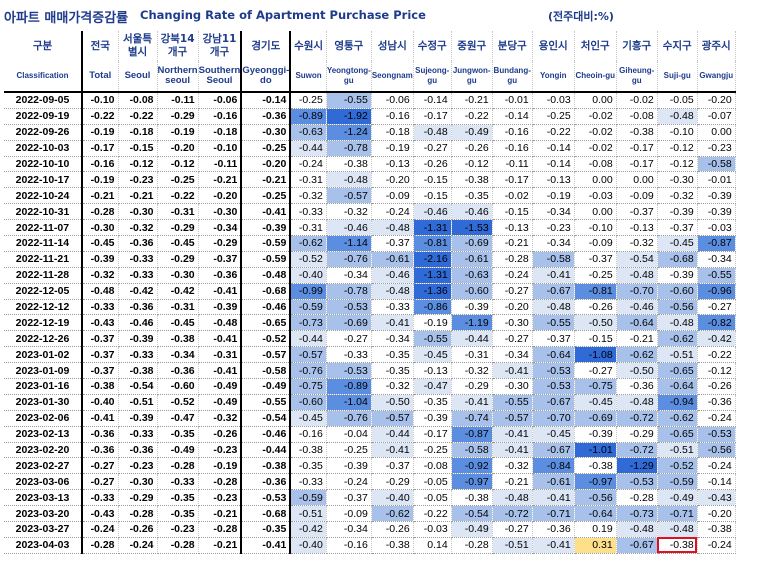 Image resolution: width=773 pixels, height=573 pixels. What do you see at coordinates (553, 514) in the screenshot?
I see `table-cell: -0.71` at bounding box center [553, 514].